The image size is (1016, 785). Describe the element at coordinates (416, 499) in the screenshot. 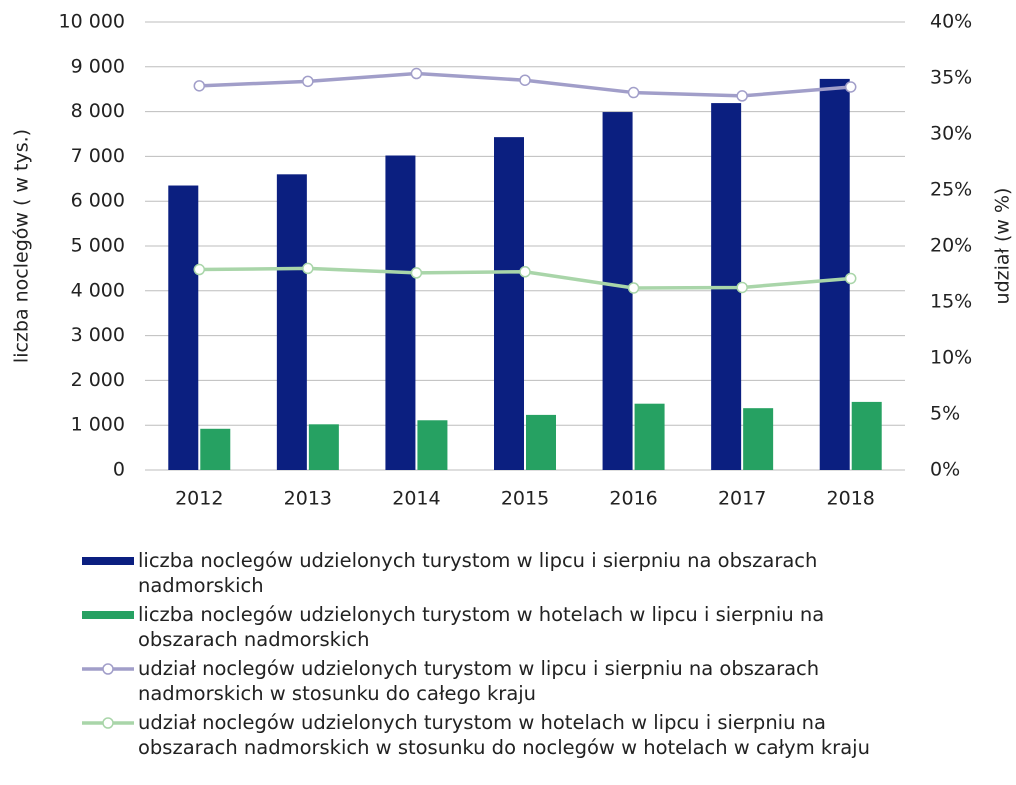

I see `x-tick-label: 2014` at that location.